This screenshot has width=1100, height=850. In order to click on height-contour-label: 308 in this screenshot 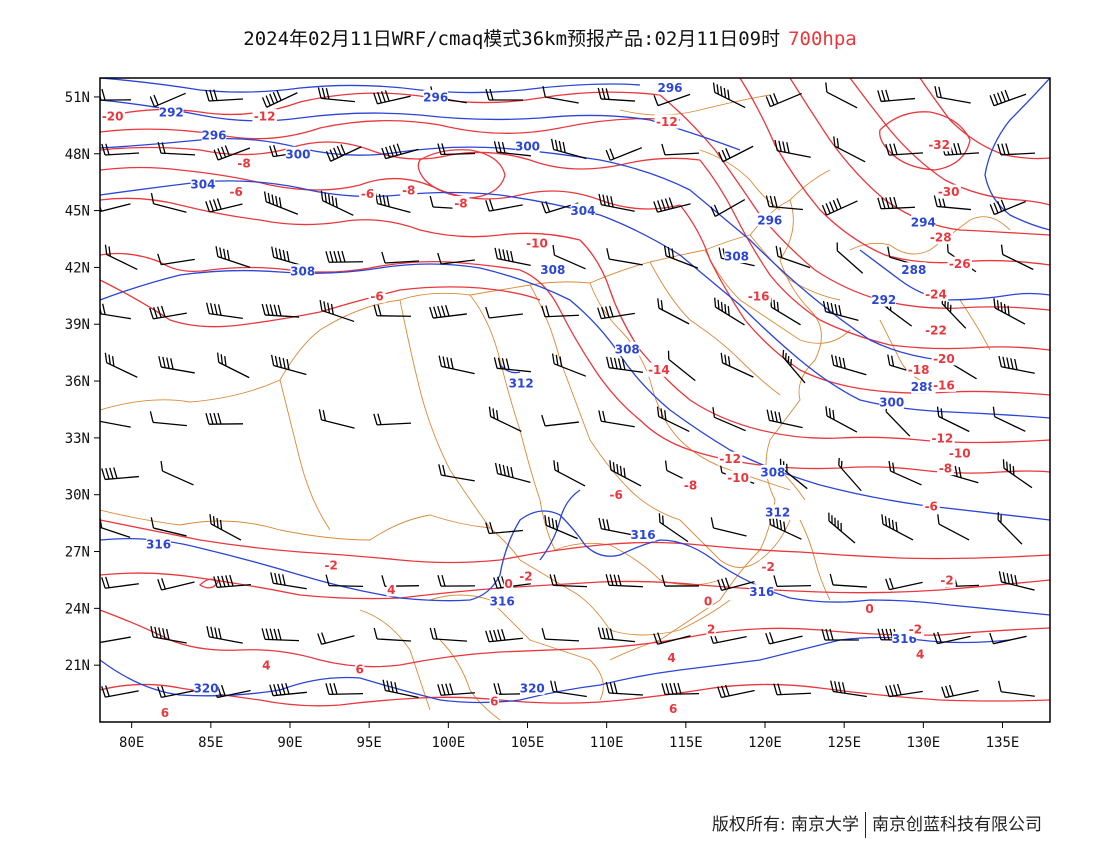, I will do `click(772, 472)`.